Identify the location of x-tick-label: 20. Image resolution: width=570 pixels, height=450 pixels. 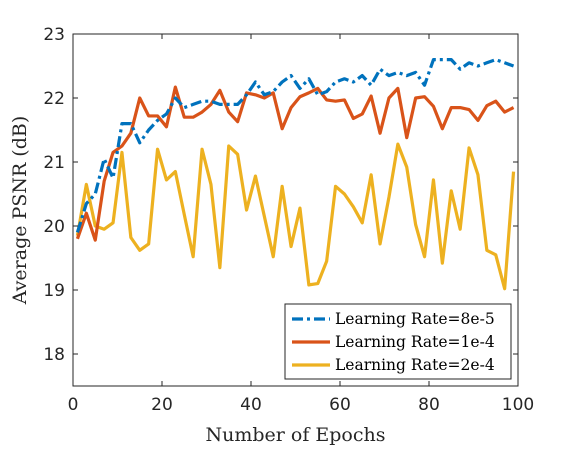
(162, 405).